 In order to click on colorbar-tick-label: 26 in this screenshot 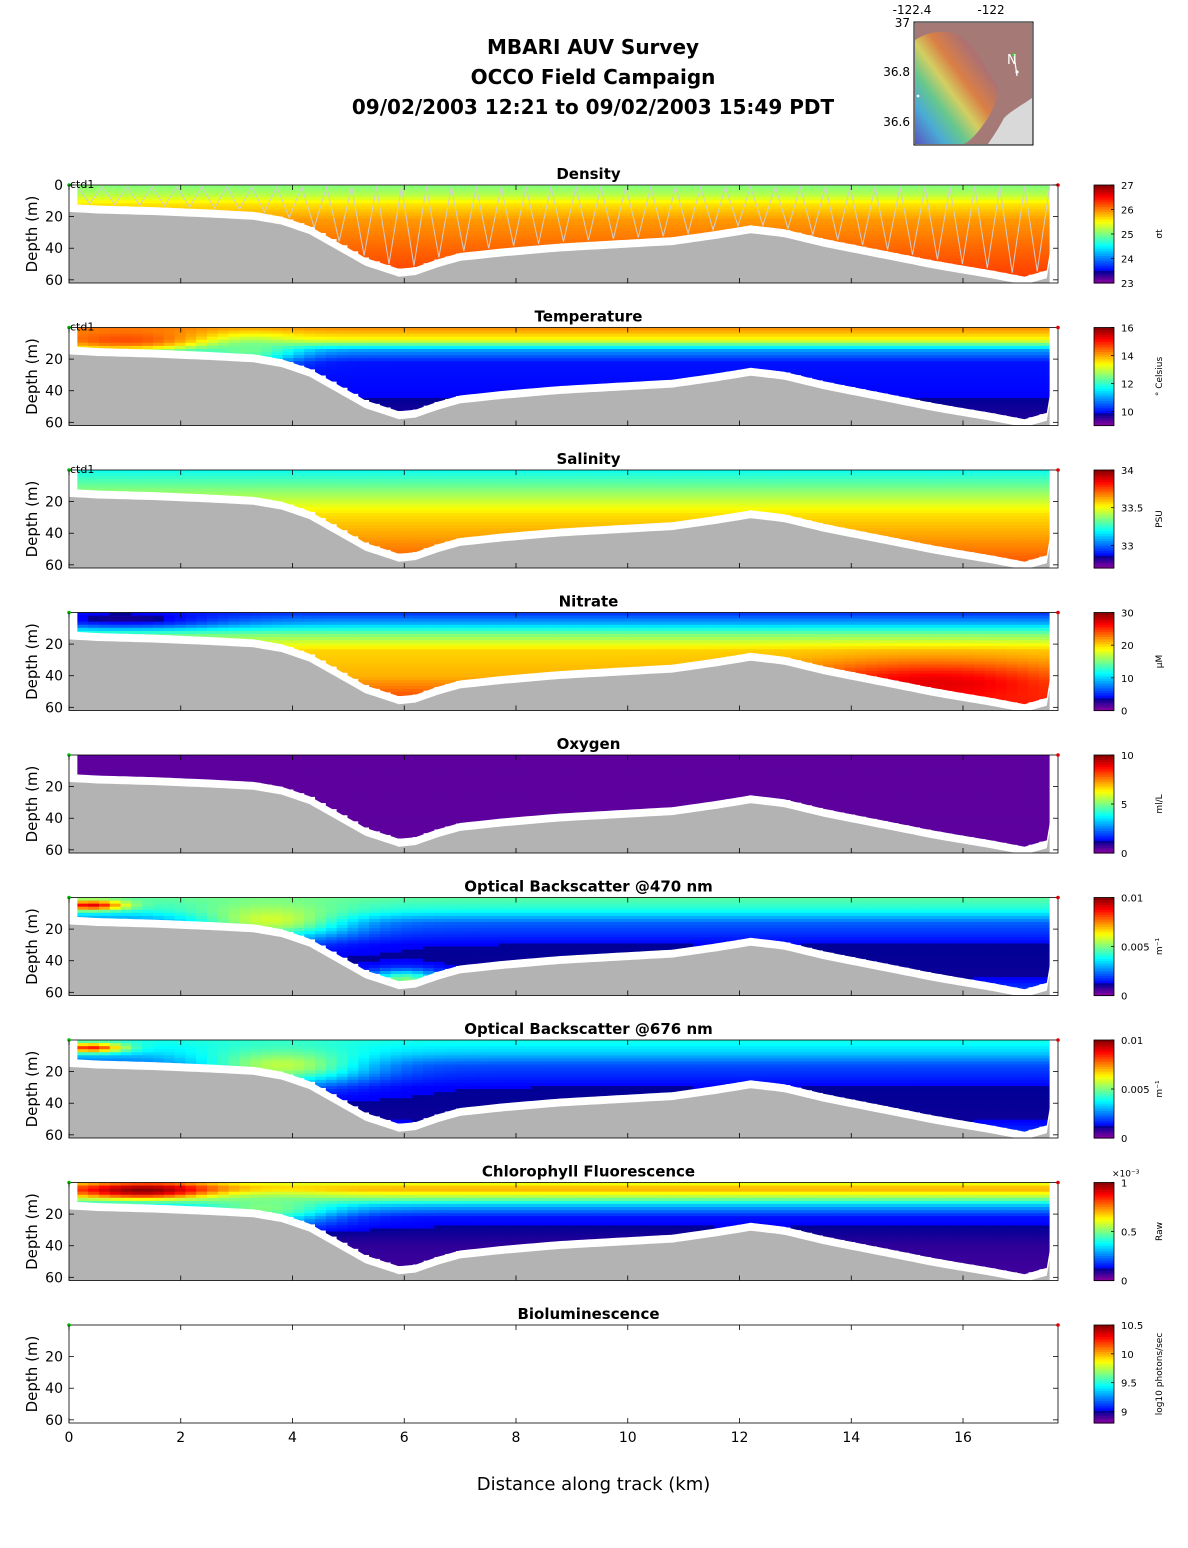, I will do `click(1127, 211)`.